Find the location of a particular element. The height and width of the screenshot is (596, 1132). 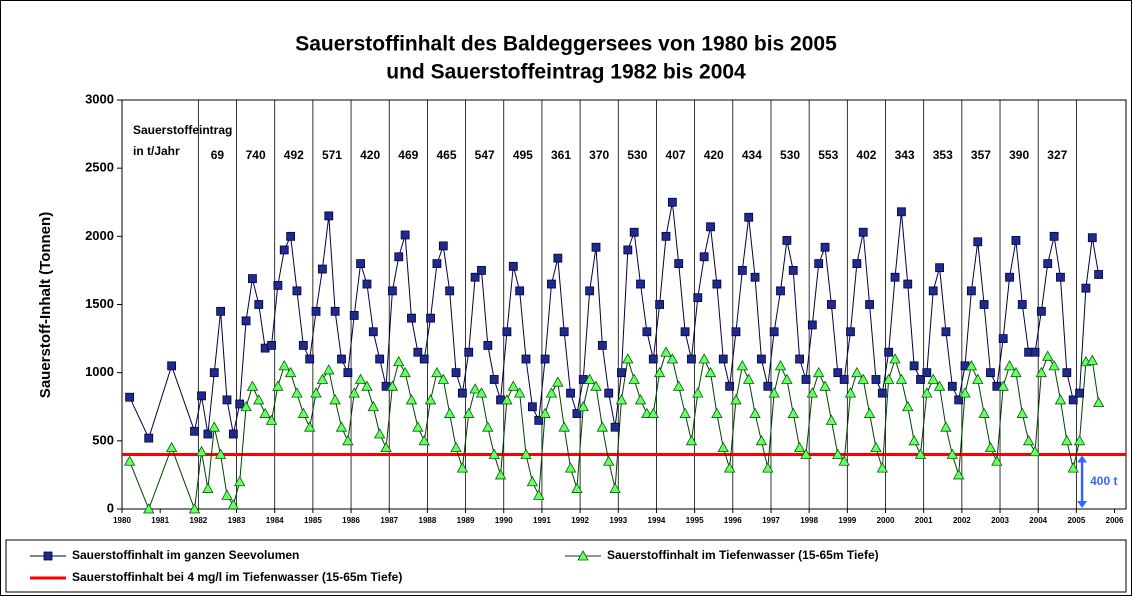

x-tick-label: 1987 is located at coordinates (389, 520).